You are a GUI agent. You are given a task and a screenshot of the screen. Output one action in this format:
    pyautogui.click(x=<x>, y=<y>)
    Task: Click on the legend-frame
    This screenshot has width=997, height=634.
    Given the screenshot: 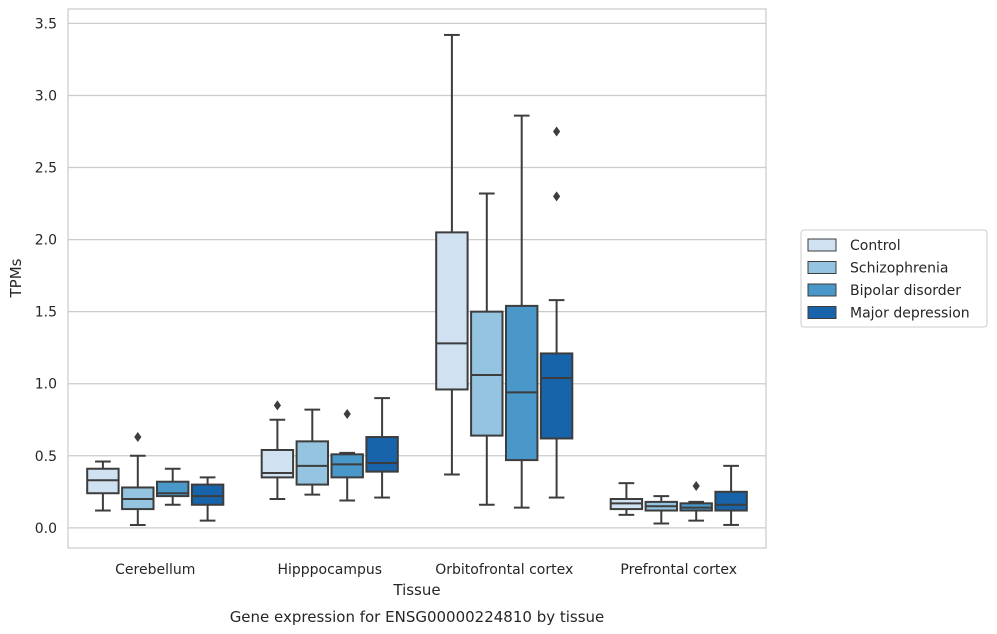 What is the action you would take?
    pyautogui.click(x=894, y=278)
    